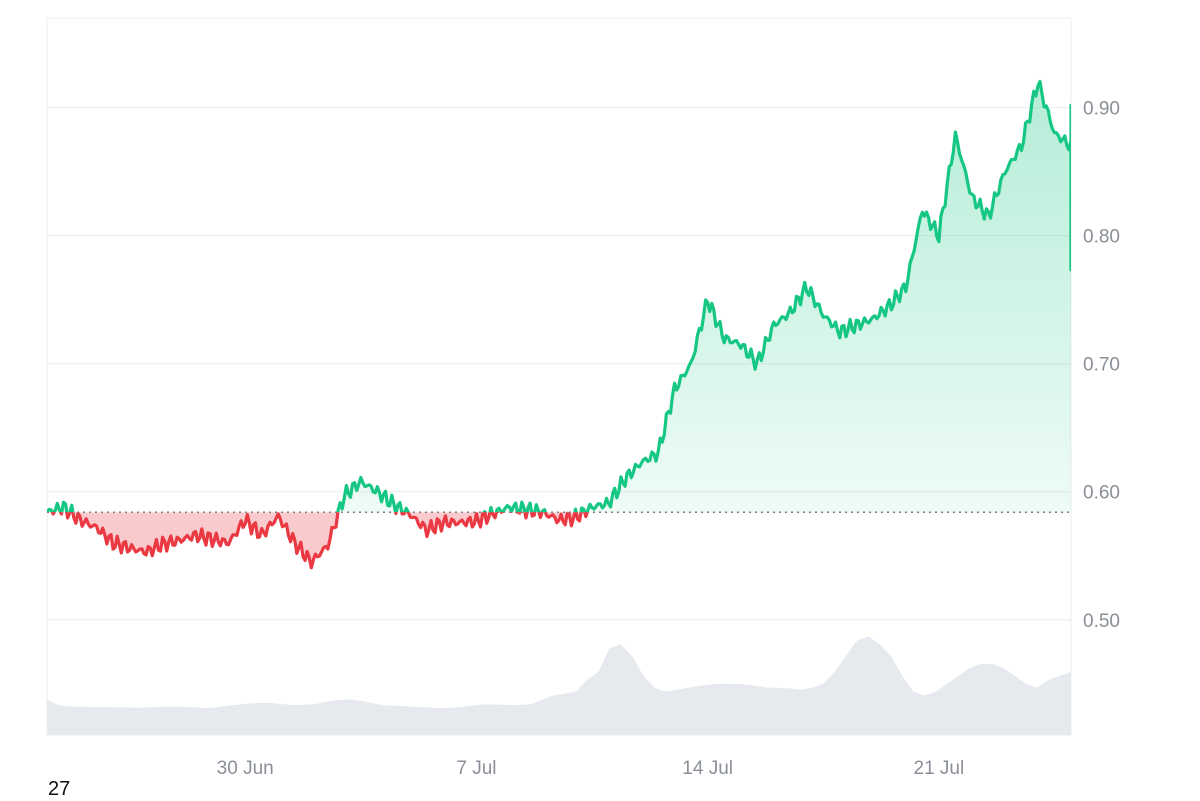 This screenshot has width=1200, height=801. I want to click on y-tick-label: 0.80, so click(1101, 237).